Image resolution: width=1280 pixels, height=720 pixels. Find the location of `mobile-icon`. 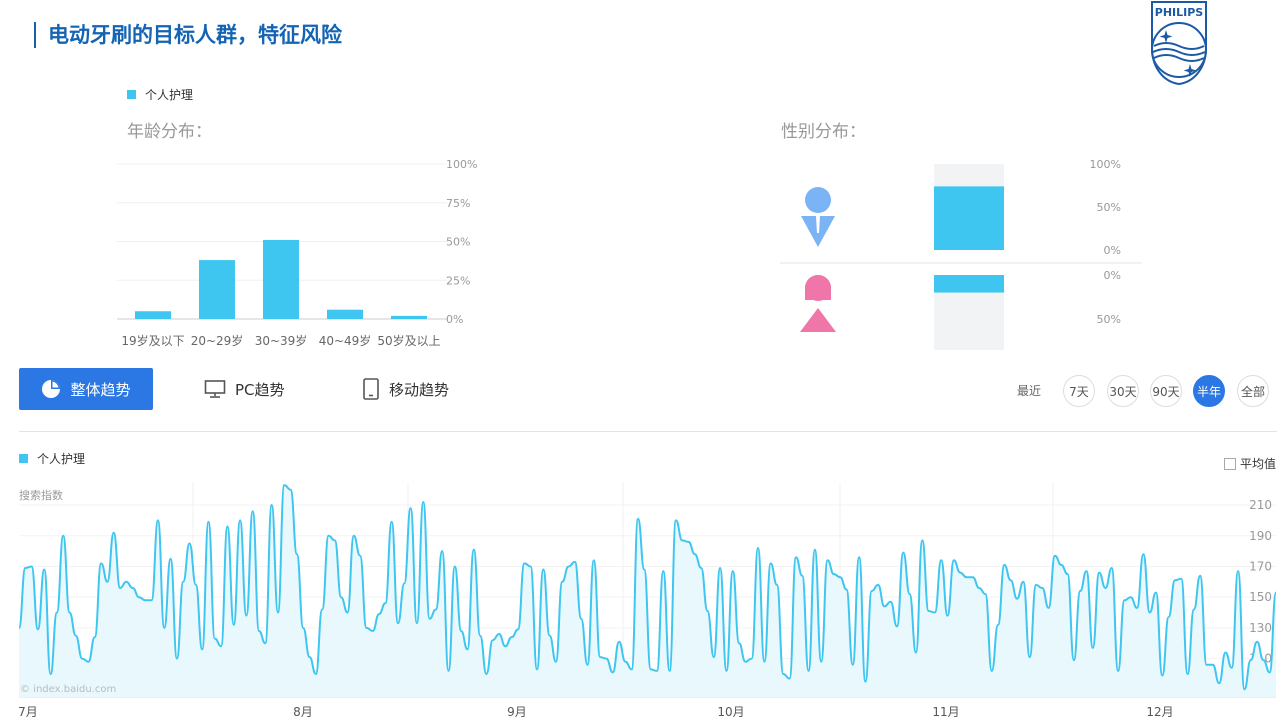

mobile-icon is located at coordinates (371, 389).